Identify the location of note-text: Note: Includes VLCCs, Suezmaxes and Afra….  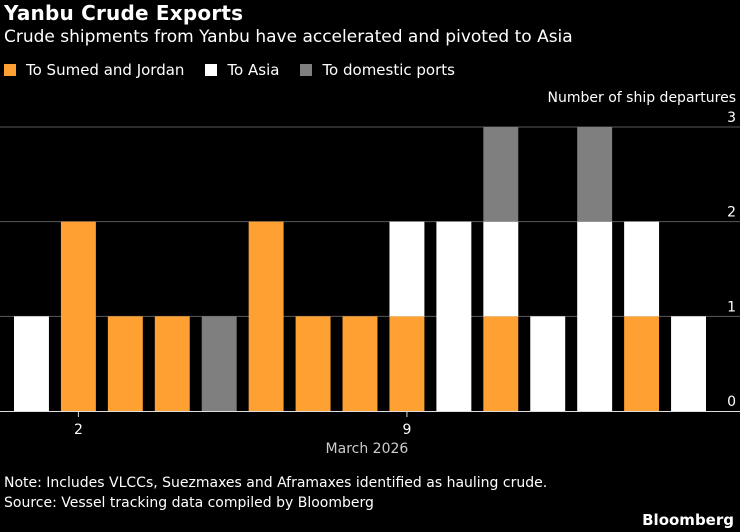
(276, 483).